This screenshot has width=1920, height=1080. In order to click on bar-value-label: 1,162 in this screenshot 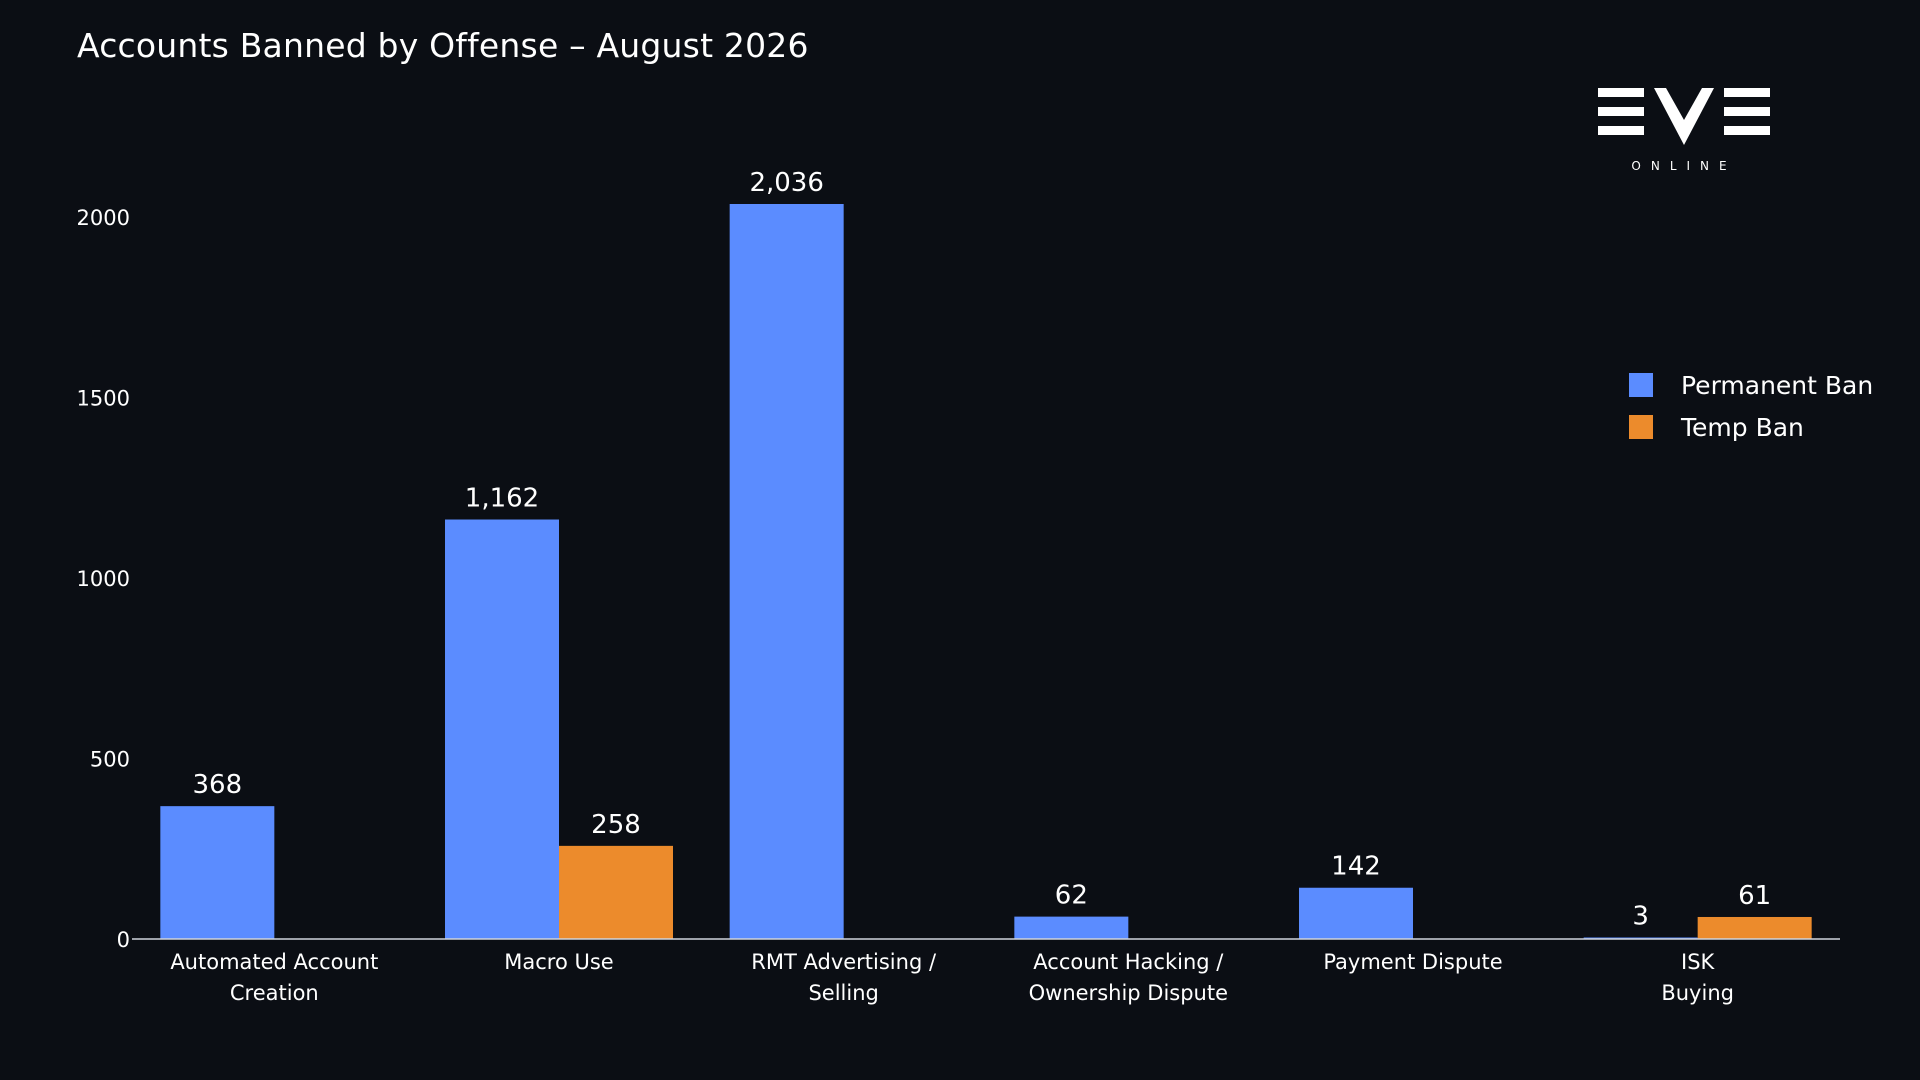, I will do `click(502, 499)`.